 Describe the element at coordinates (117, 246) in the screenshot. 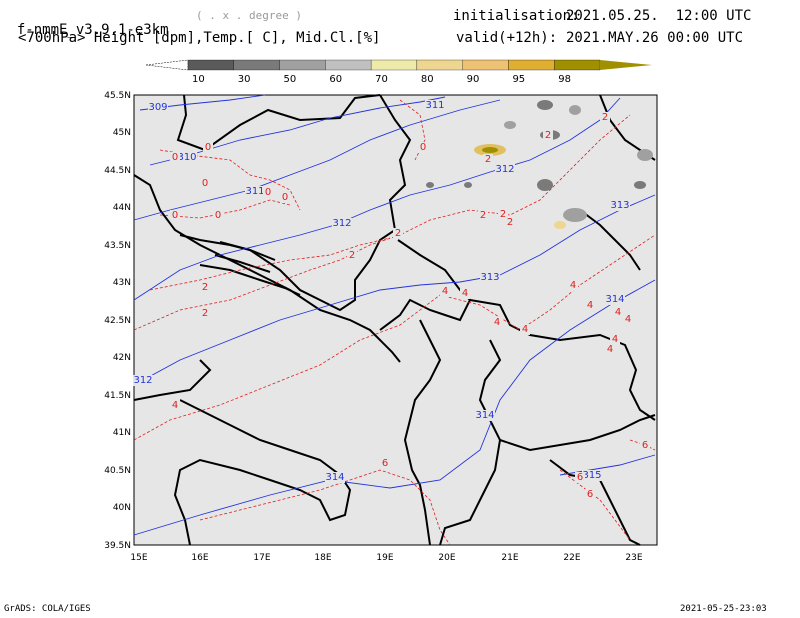

I see `lat-label: 43.5N` at that location.